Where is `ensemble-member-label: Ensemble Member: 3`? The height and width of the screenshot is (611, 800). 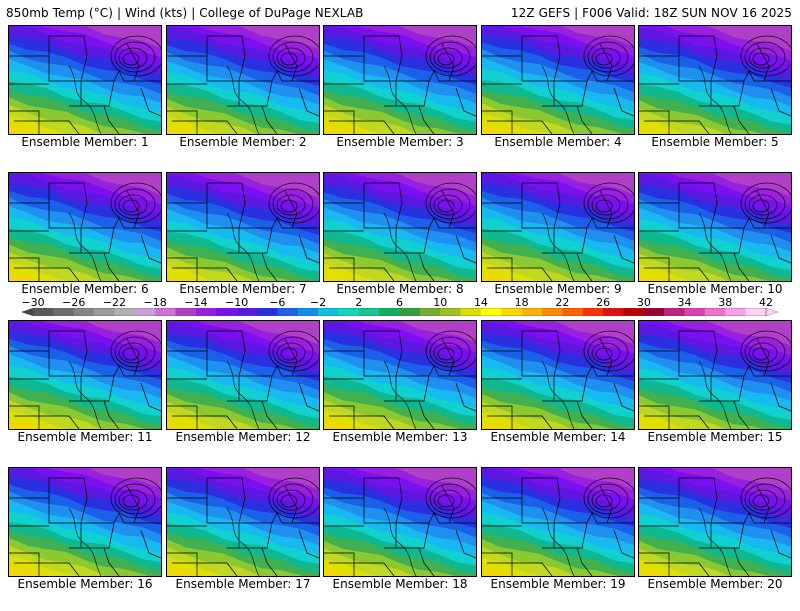 ensemble-member-label: Ensemble Member: 3 is located at coordinates (400, 142).